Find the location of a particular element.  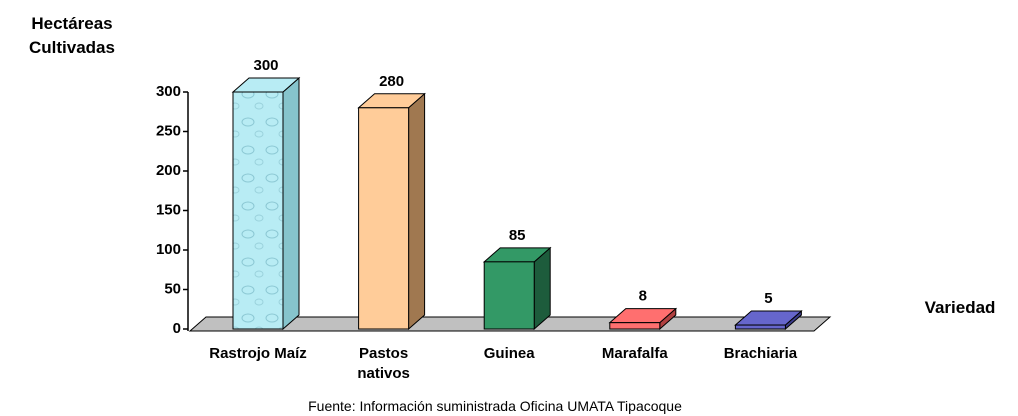

y-tick-label: 200 is located at coordinates (168, 170).